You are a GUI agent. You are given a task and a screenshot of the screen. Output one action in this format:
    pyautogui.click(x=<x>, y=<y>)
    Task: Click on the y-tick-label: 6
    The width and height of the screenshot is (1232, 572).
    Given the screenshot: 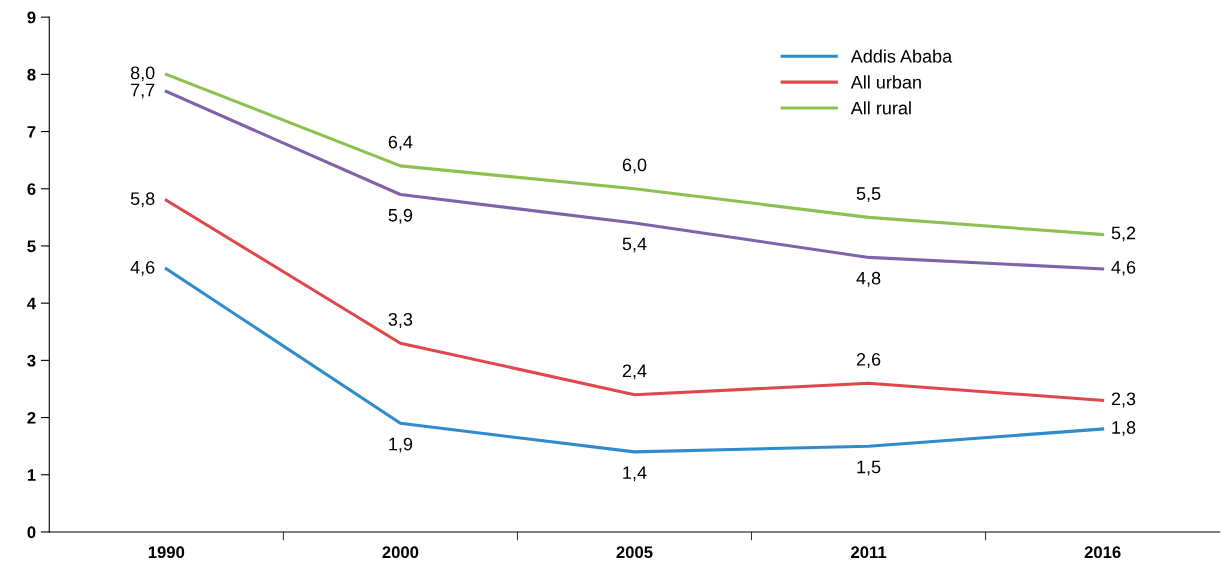 What is the action you would take?
    pyautogui.click(x=31, y=189)
    